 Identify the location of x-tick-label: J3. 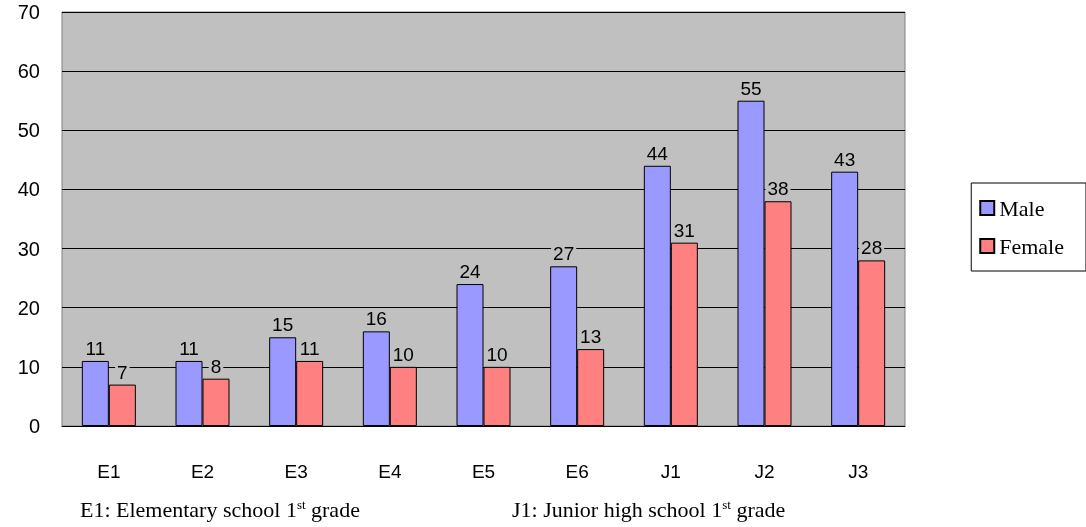
(858, 471).